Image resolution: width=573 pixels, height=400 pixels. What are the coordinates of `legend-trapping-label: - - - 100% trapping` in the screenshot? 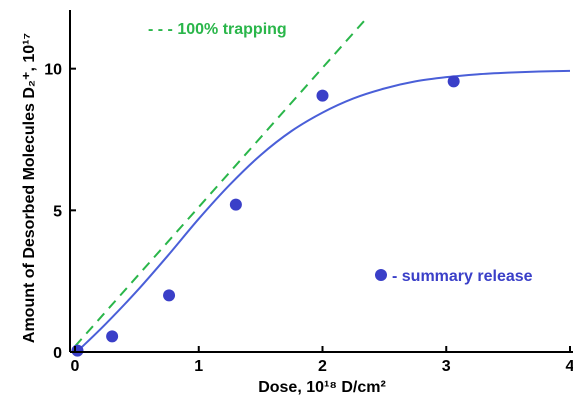 It's located at (217, 29).